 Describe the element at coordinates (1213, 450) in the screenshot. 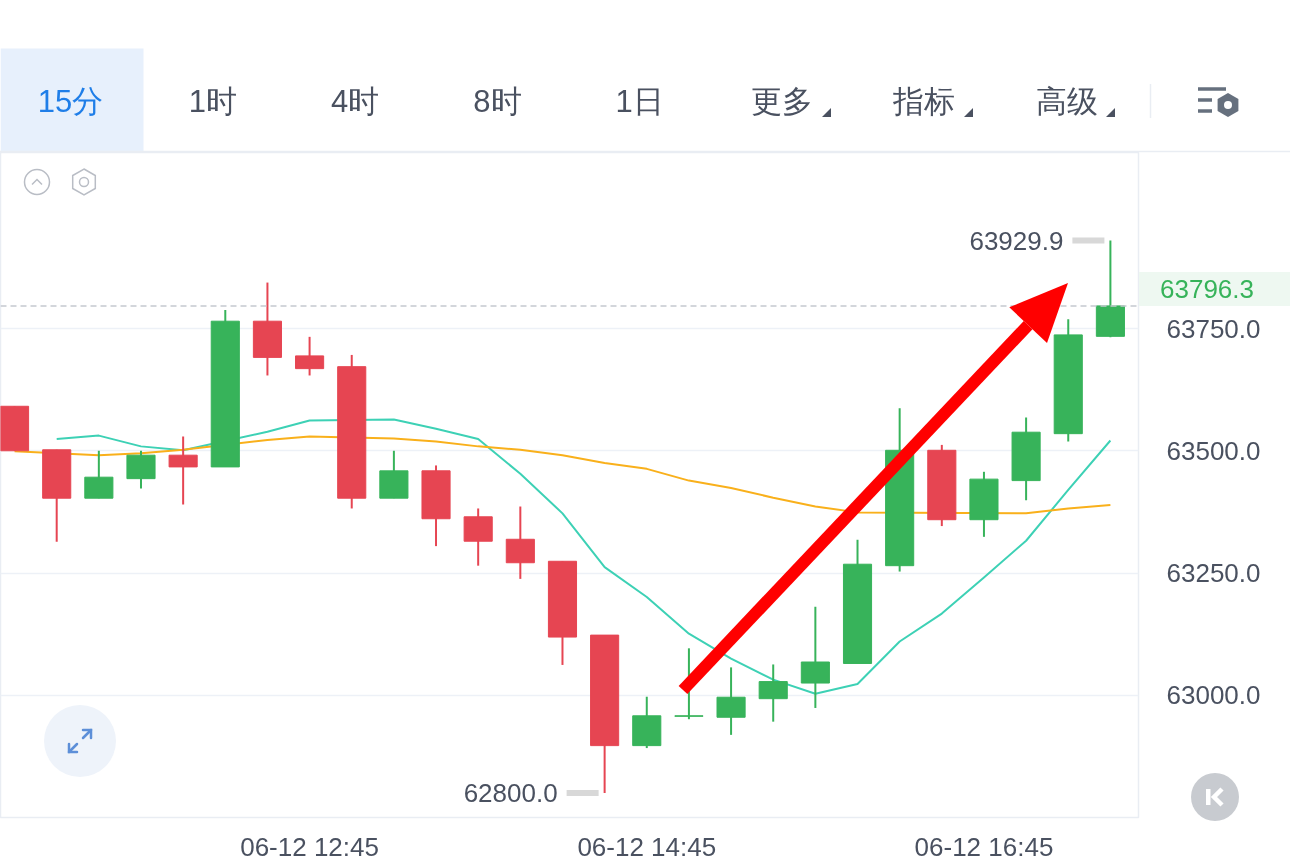

I see `y-tick-label: 63500.0` at that location.